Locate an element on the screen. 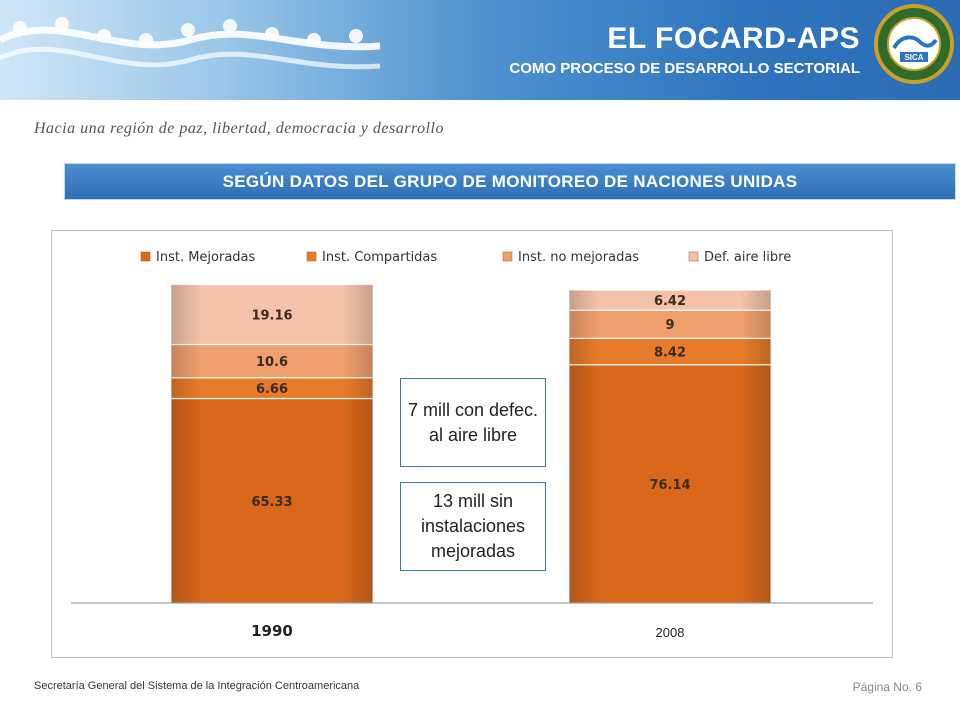 The image size is (960, 720). data-label: 9 is located at coordinates (669, 325).